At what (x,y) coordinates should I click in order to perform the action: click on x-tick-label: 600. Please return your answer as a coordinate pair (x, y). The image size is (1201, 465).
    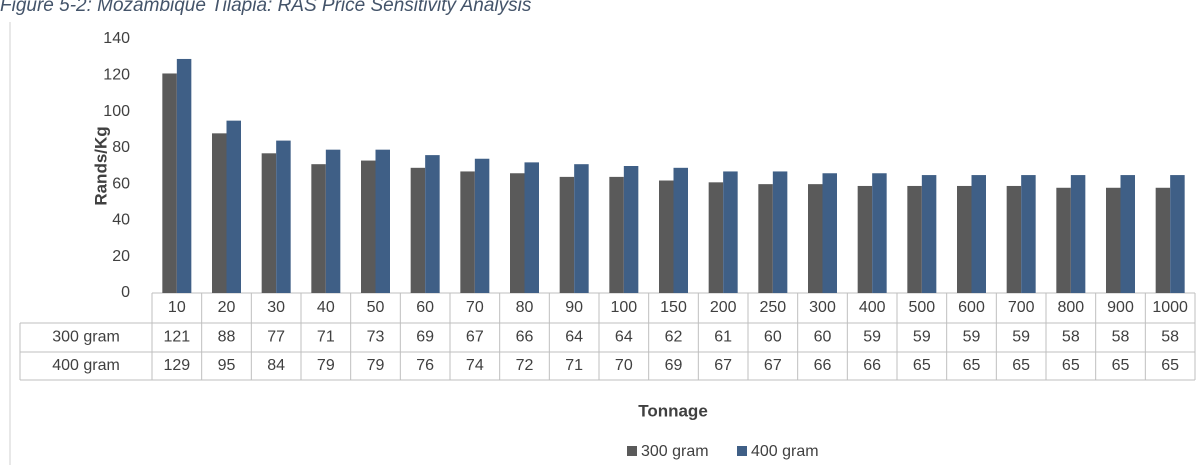
    Looking at the image, I should click on (971, 307).